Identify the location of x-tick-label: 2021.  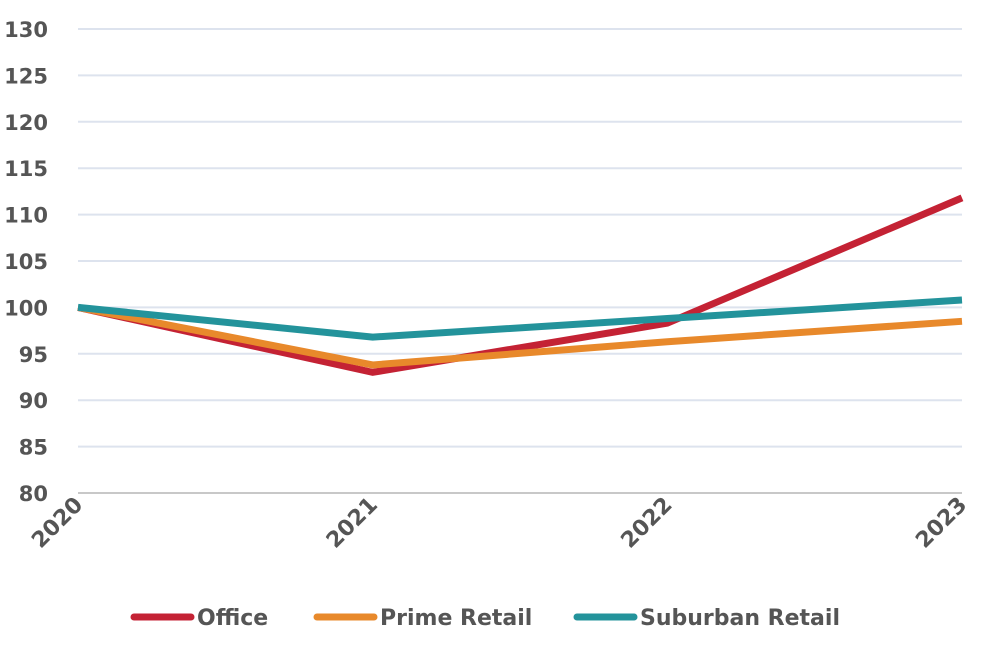
(352, 523).